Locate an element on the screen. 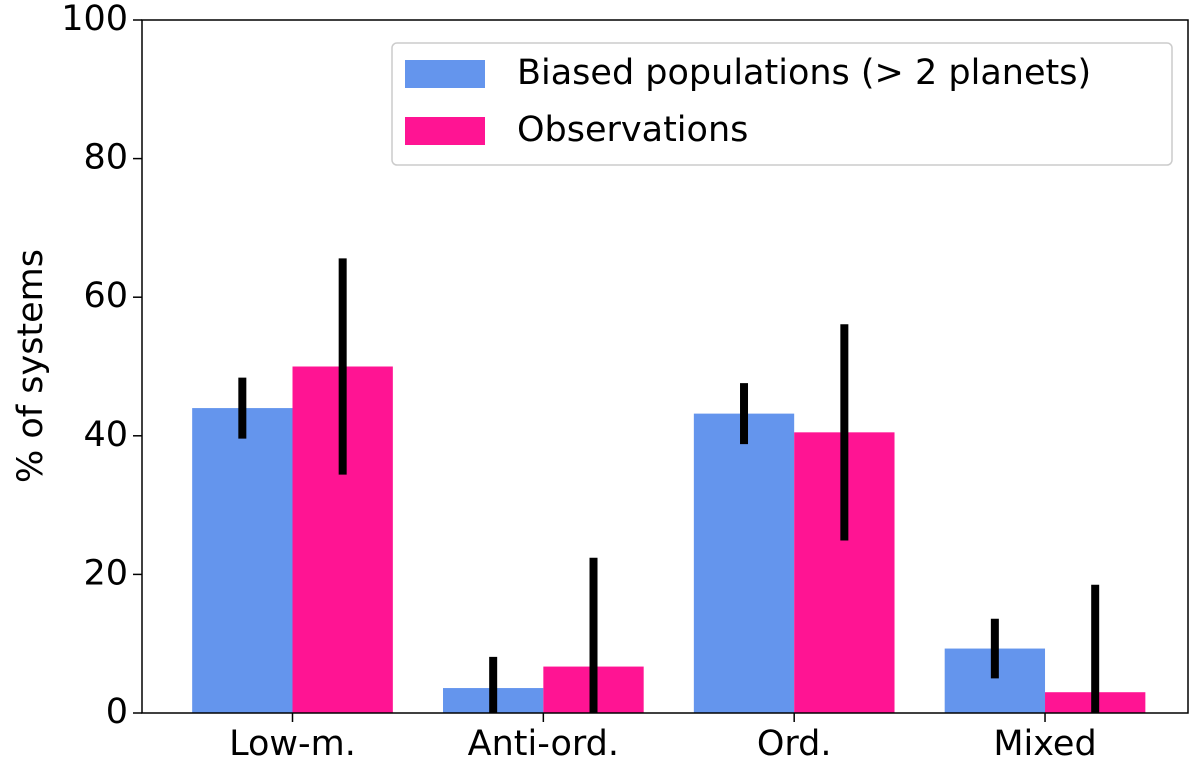  y-tick-label: 40 is located at coordinates (105, 435).